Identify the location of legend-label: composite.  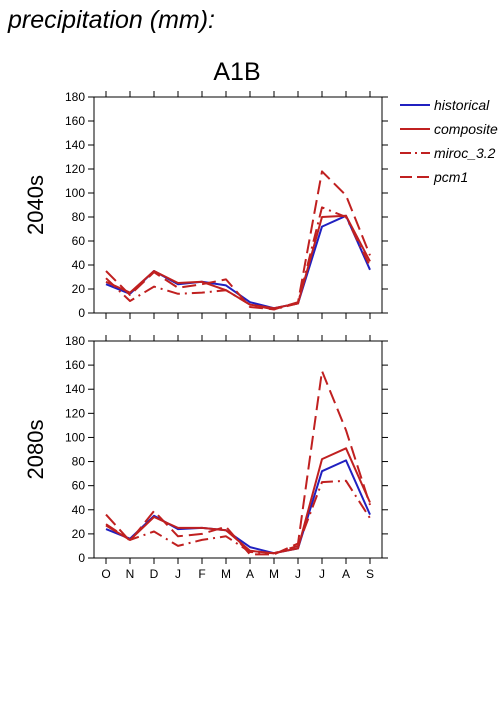
(466, 129).